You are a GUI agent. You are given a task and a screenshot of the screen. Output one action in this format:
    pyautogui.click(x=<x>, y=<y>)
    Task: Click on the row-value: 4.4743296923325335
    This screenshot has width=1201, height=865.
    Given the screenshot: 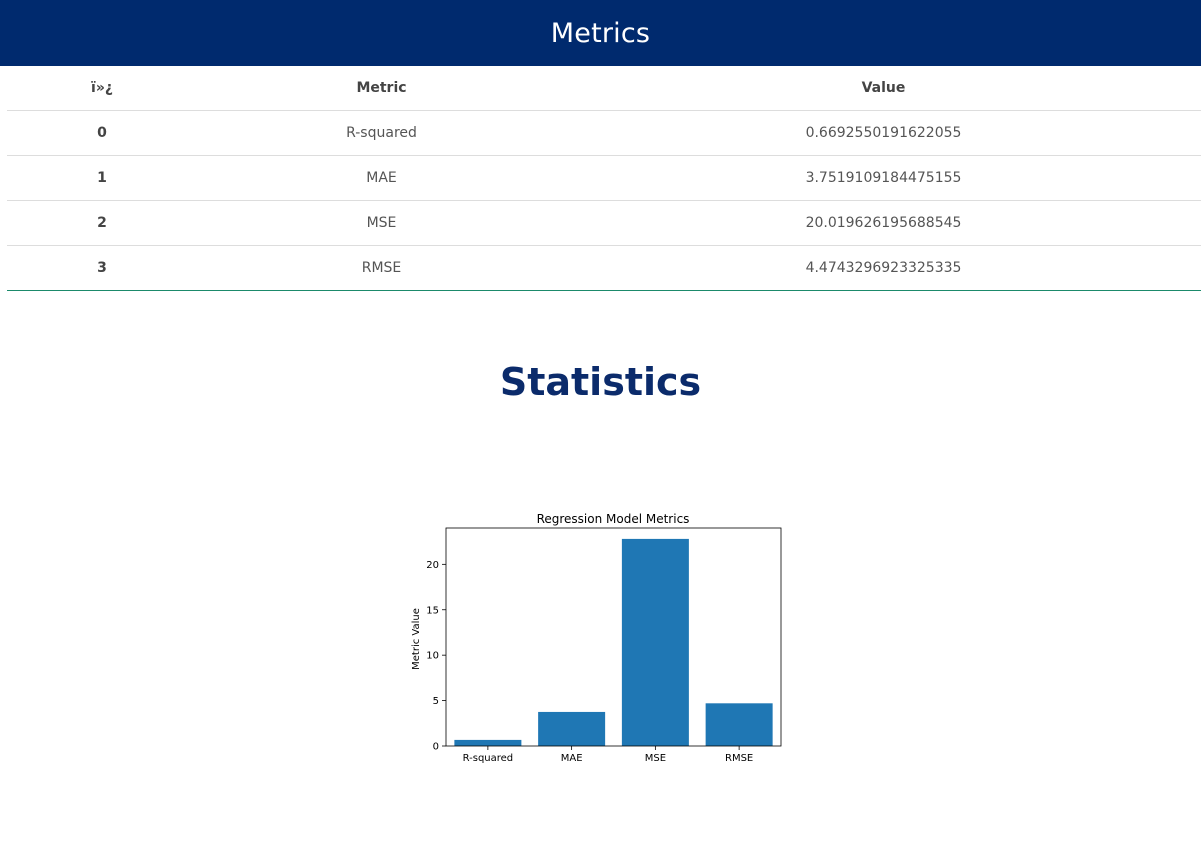 What is the action you would take?
    pyautogui.click(x=883, y=268)
    